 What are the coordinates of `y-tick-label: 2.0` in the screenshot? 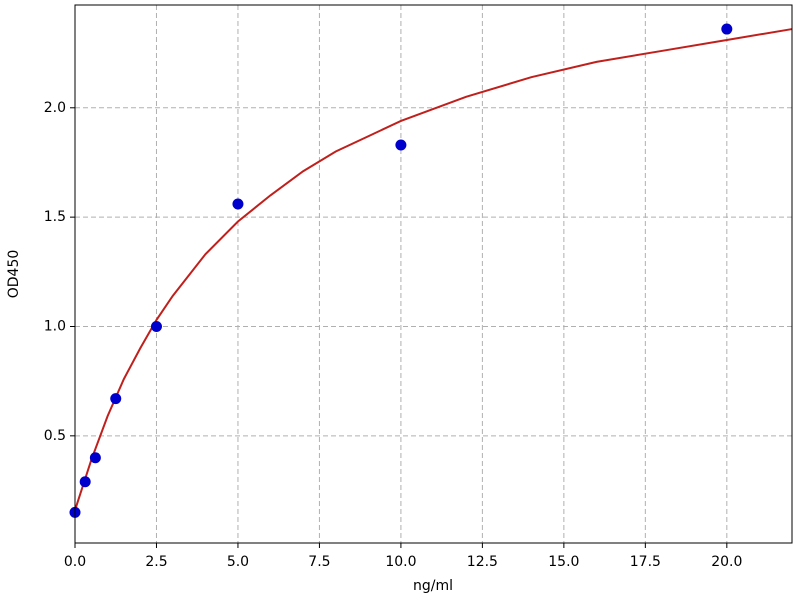 It's located at (55, 108).